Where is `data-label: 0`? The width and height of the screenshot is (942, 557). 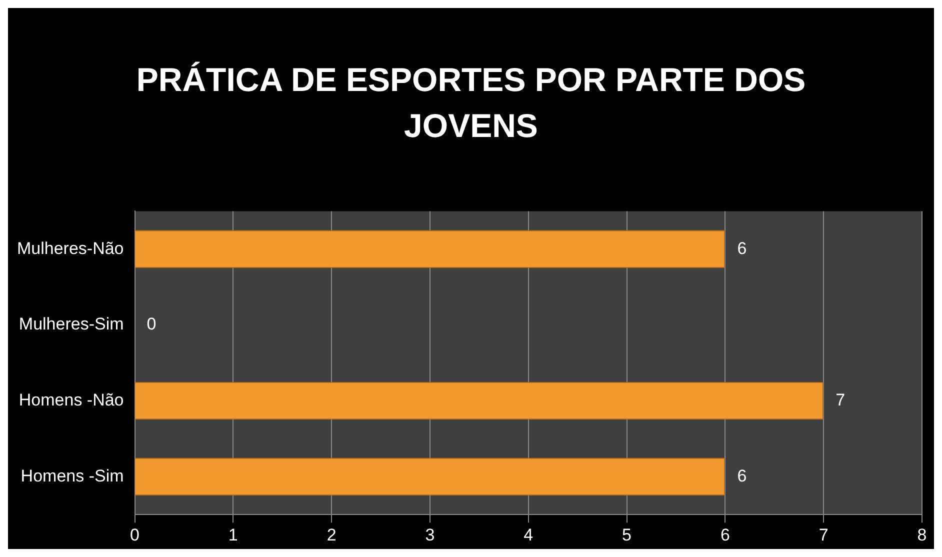
data-label: 0 is located at coordinates (151, 324).